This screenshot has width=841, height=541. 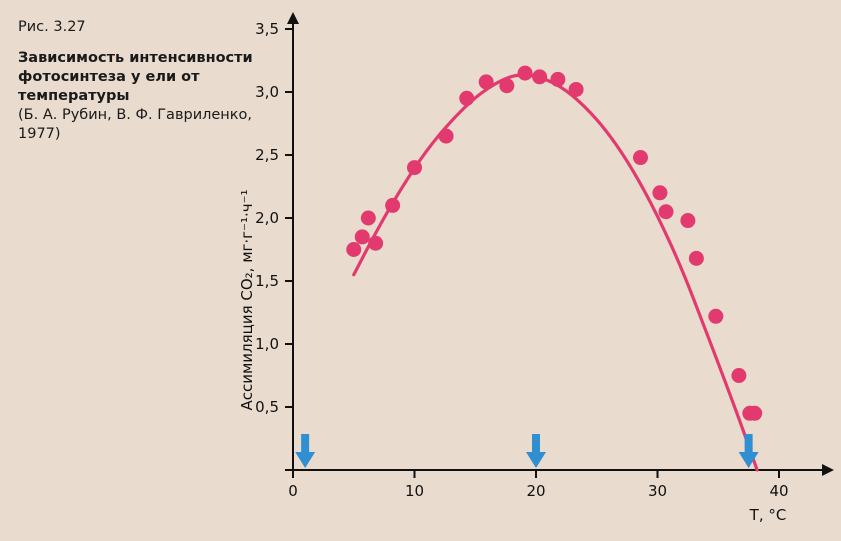 What do you see at coordinates (778, 491) in the screenshot?
I see `x-tick-label: 40` at bounding box center [778, 491].